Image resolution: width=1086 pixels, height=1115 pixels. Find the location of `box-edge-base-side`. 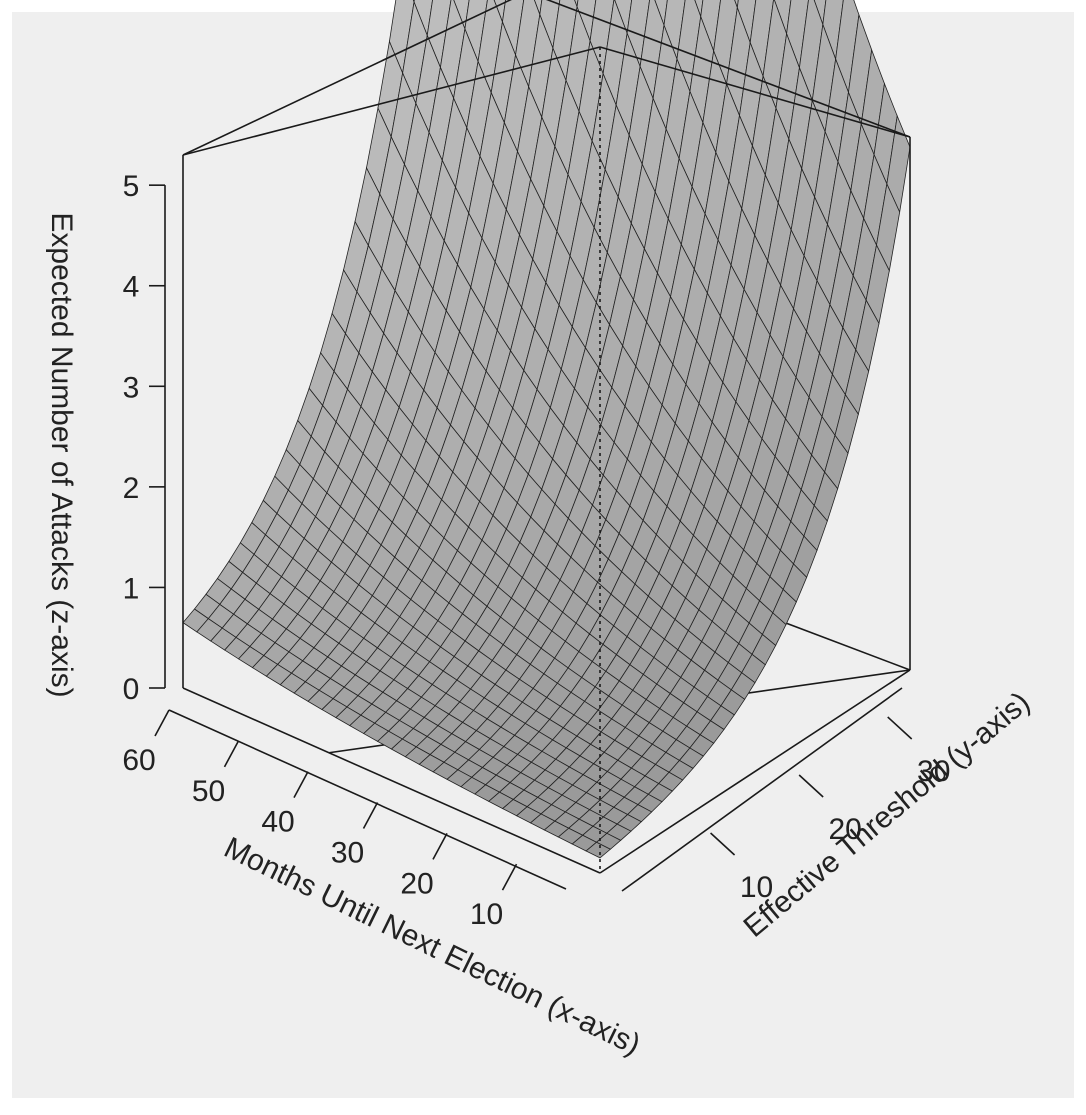

box-edge-base-side is located at coordinates (755, 771).